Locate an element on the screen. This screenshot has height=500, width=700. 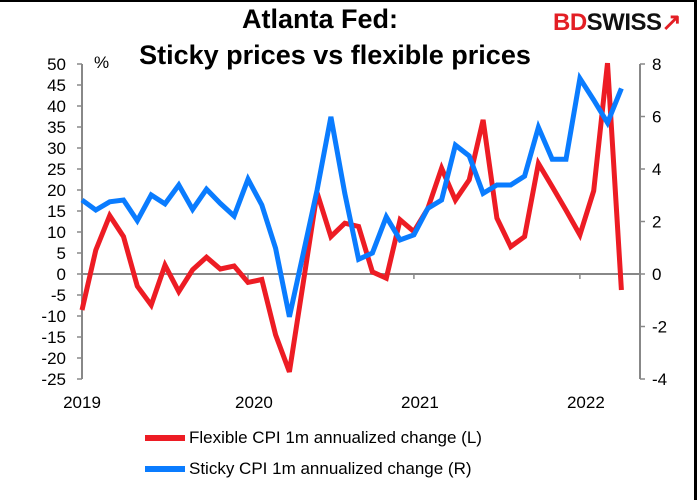
x-tick-label: 2021 is located at coordinates (420, 402).